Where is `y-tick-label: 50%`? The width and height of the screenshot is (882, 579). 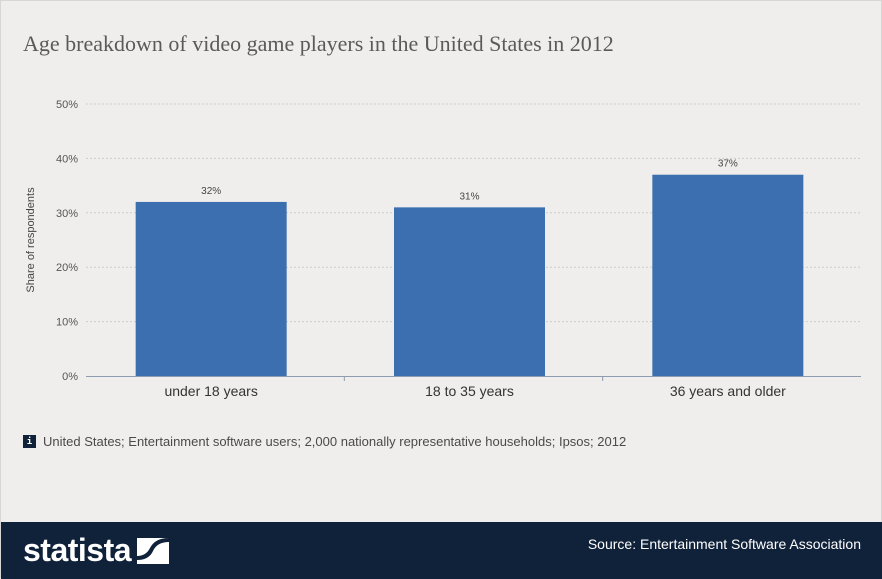 y-tick-label: 50% is located at coordinates (67, 105).